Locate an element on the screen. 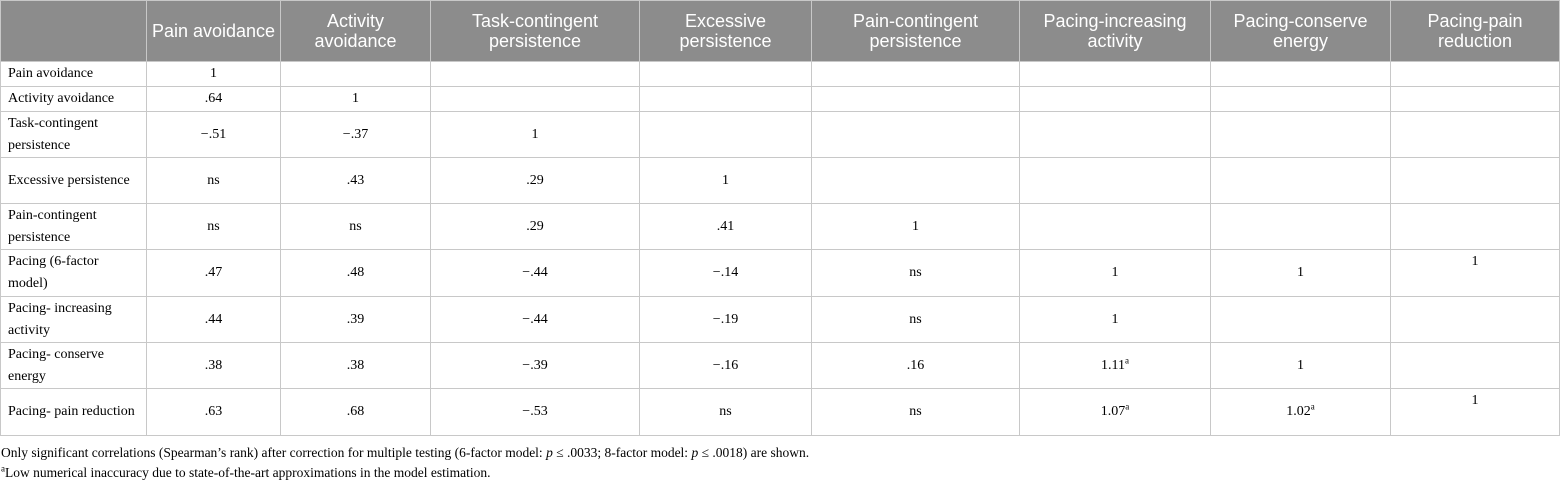  table-cell: 1.02a is located at coordinates (1300, 412).